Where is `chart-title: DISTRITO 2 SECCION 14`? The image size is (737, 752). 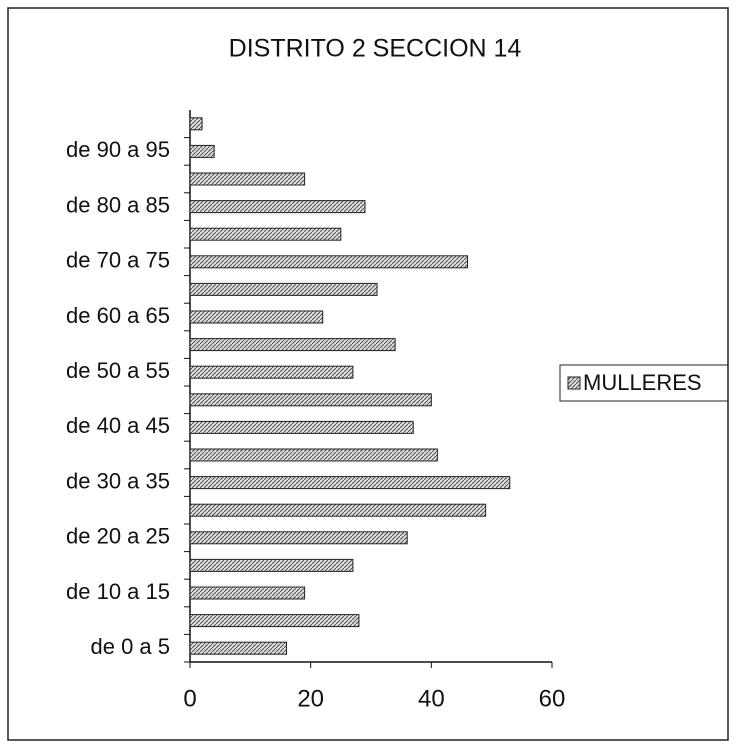 chart-title: DISTRITO 2 SECCION 14 is located at coordinates (375, 49).